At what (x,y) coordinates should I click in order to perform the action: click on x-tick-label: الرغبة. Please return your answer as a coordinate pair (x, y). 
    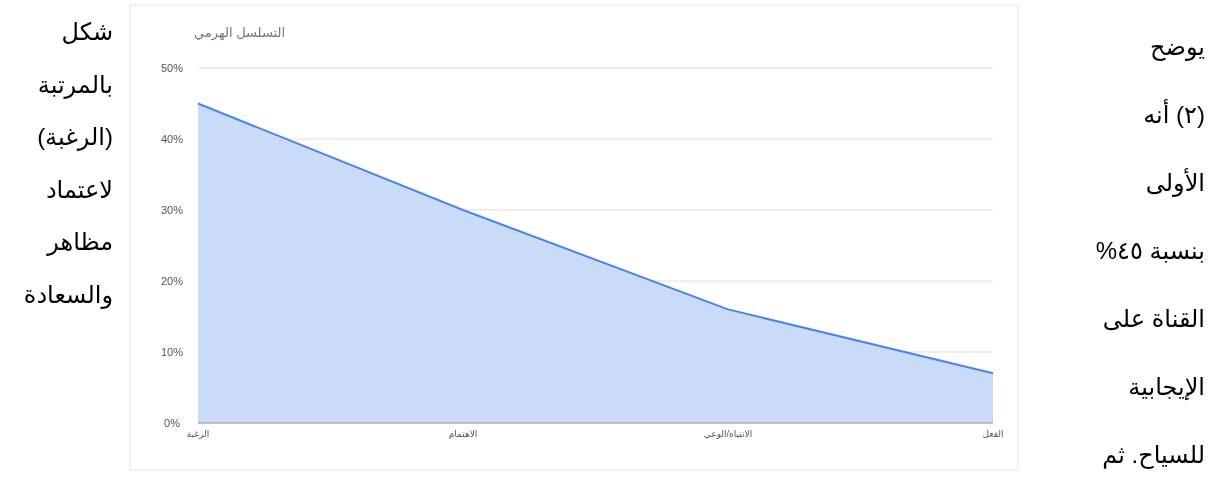
    Looking at the image, I should click on (198, 434).